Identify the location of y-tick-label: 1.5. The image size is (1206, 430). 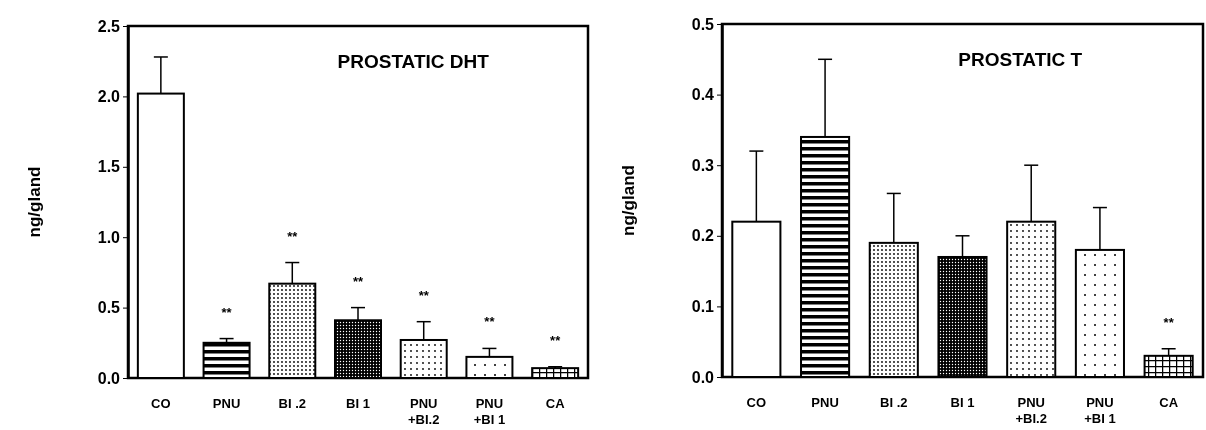
(109, 167).